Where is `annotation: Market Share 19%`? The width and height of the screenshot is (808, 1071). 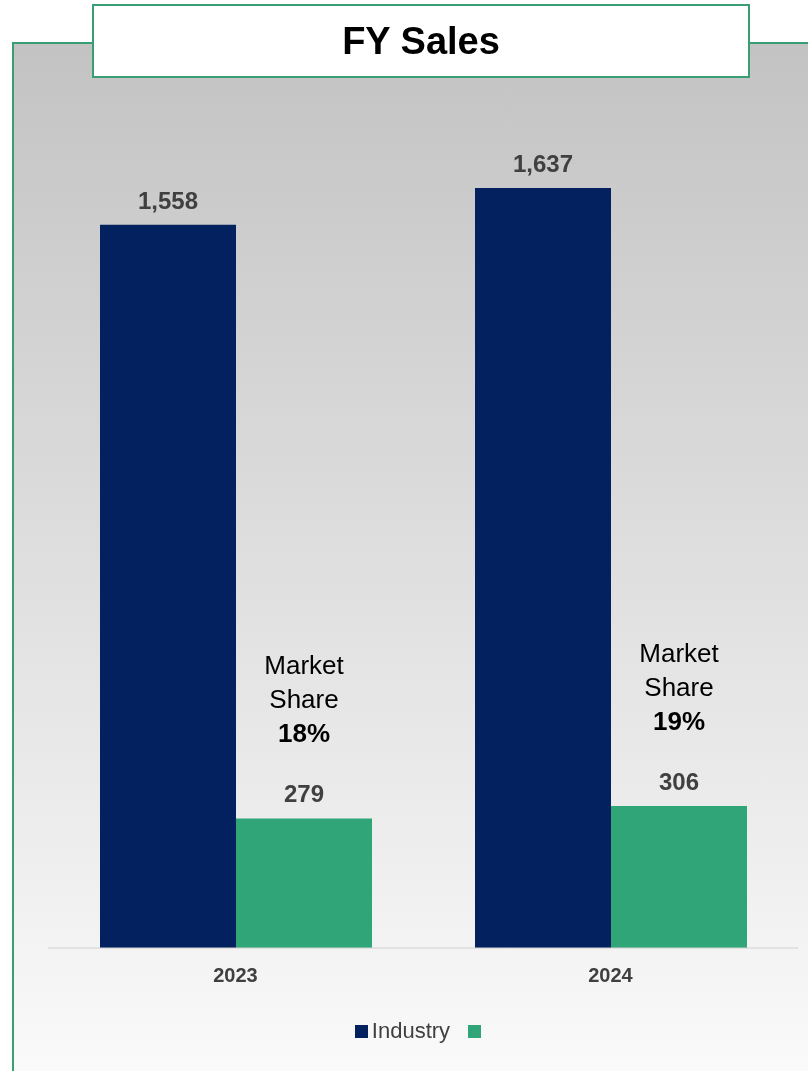
annotation: Market Share 19% is located at coordinates (679, 687).